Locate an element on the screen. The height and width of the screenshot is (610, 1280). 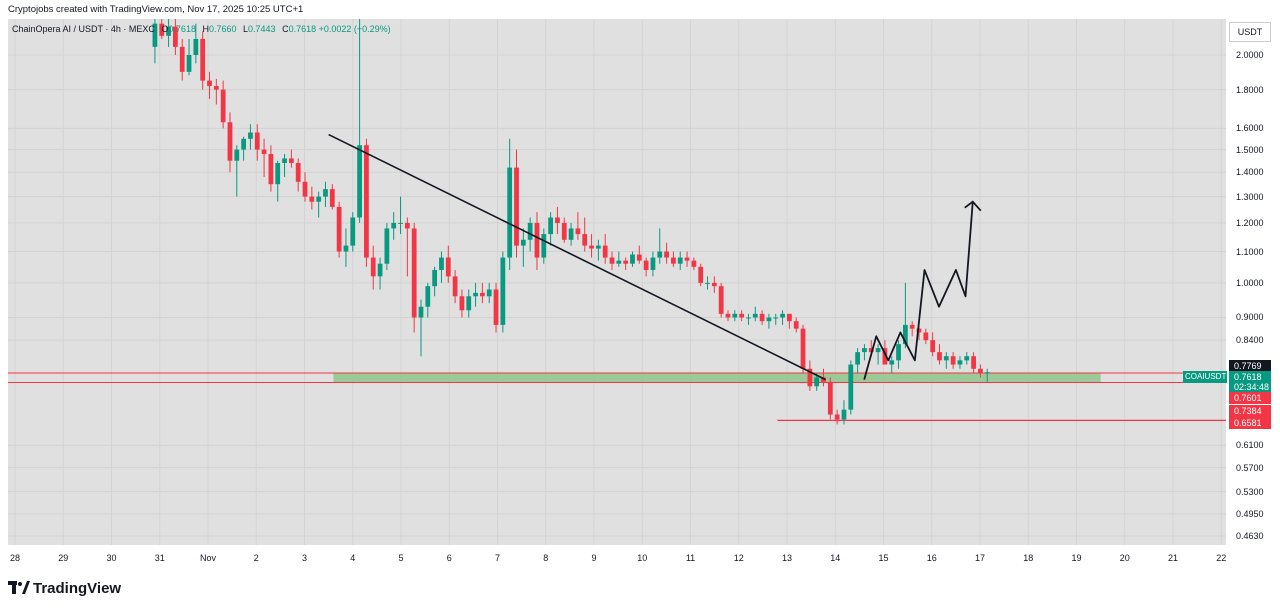
time-tick-label: 13 is located at coordinates (787, 558).